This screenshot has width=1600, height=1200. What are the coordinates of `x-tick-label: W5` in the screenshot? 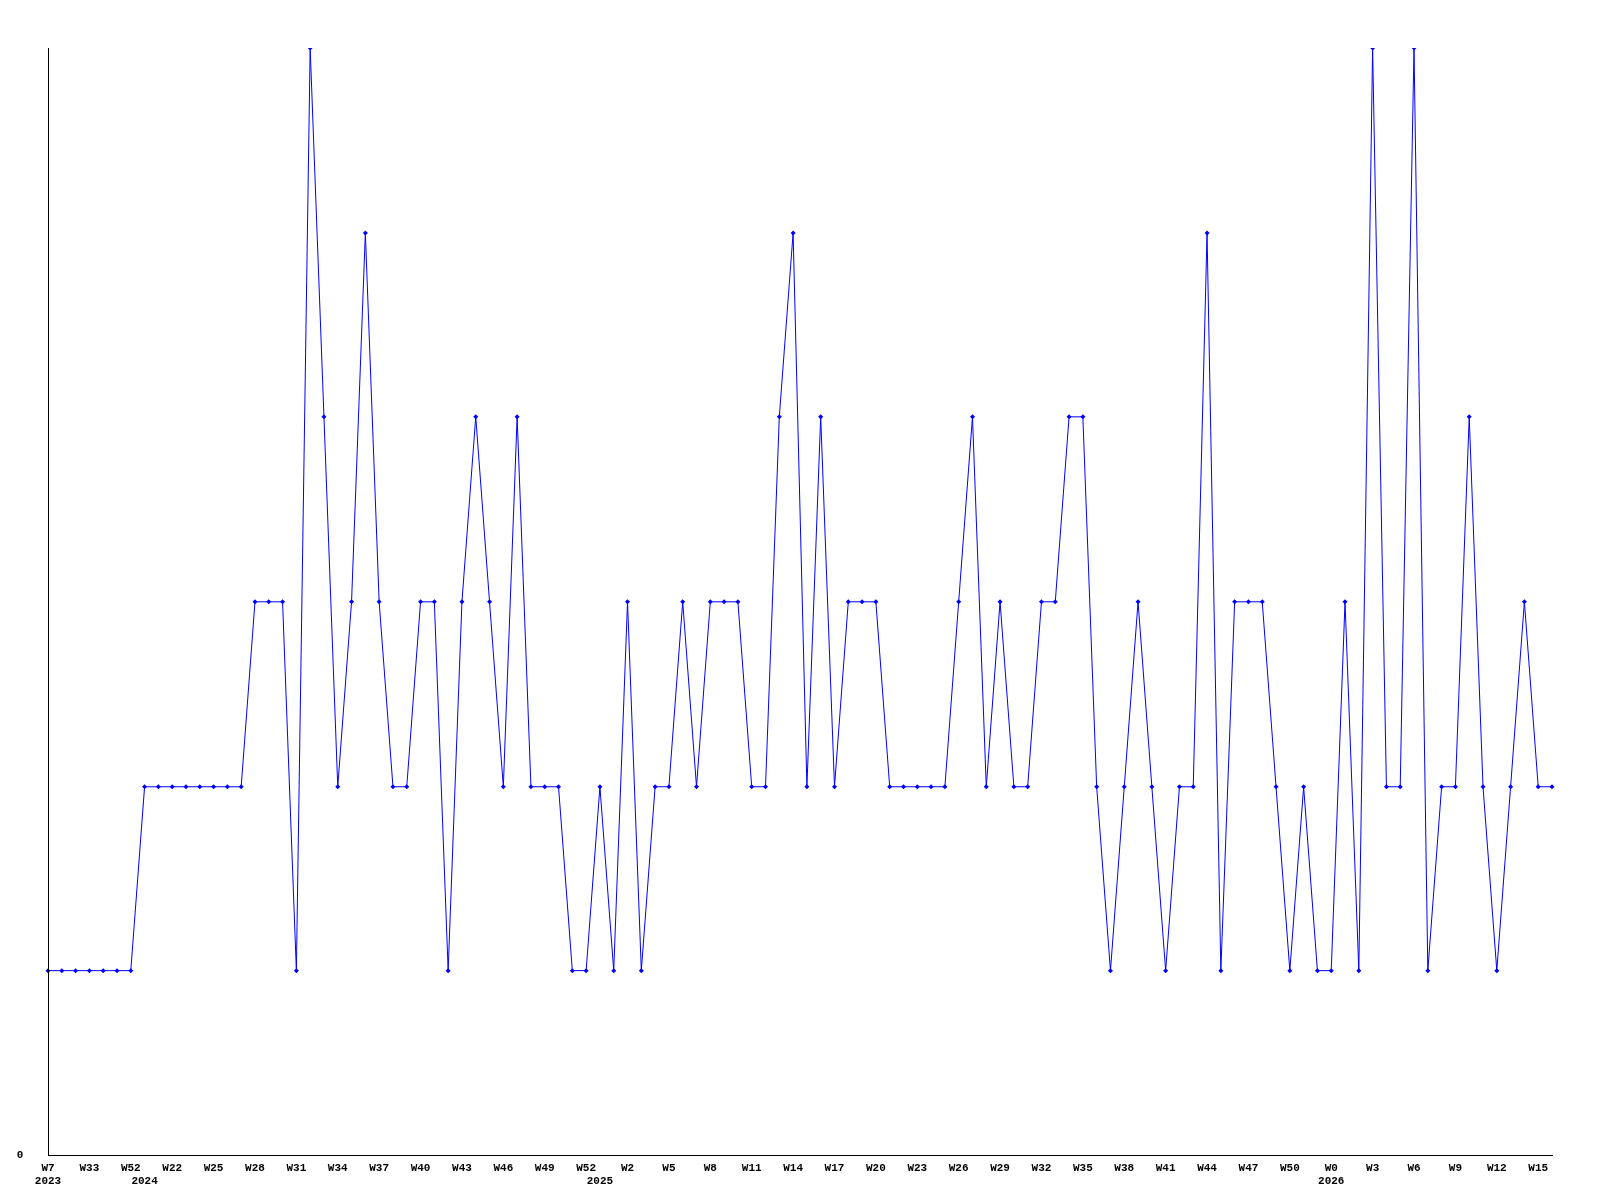 It's located at (669, 1167).